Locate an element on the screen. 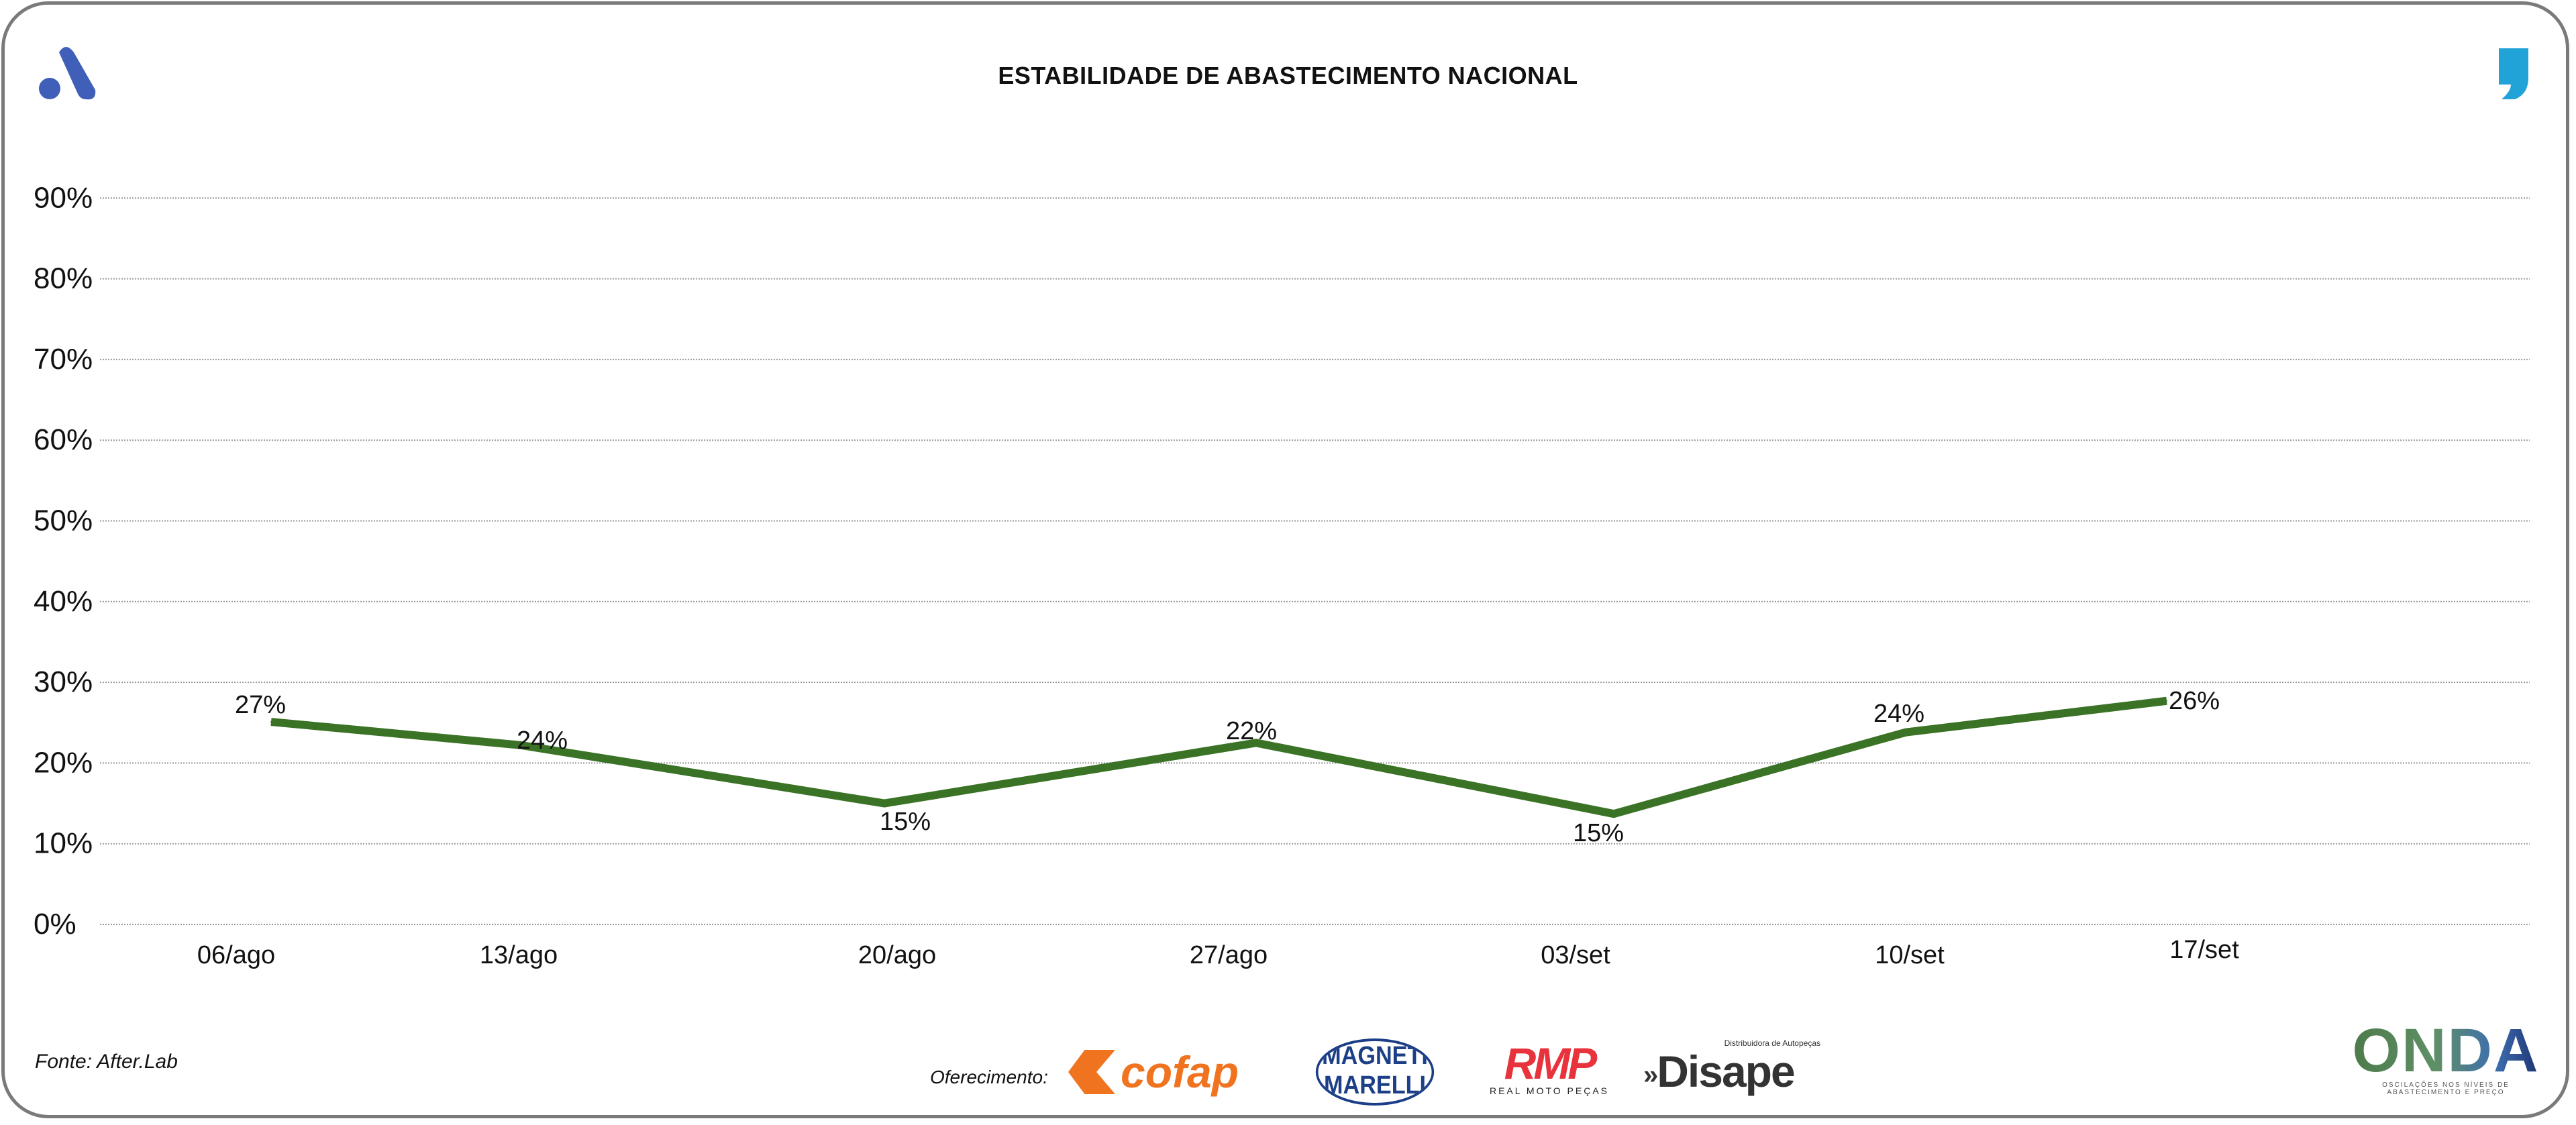 This screenshot has width=2576, height=1125. mm-line2: MARELLI is located at coordinates (1375, 1085).